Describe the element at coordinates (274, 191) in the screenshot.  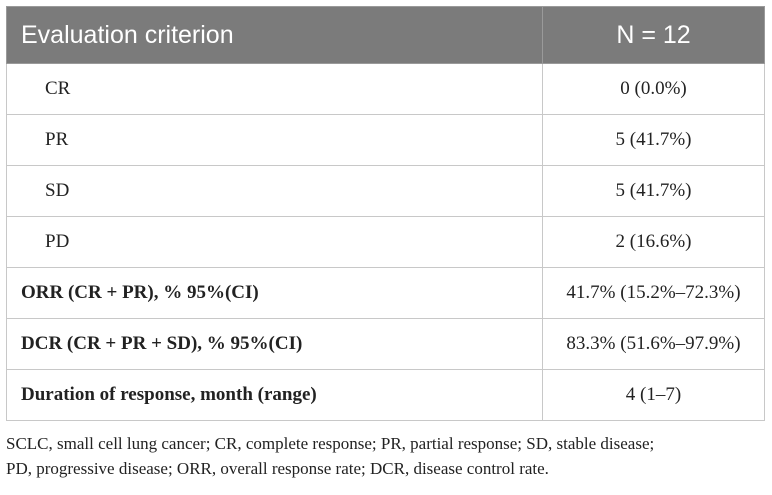
I see `row-label-sd: SD` at that location.